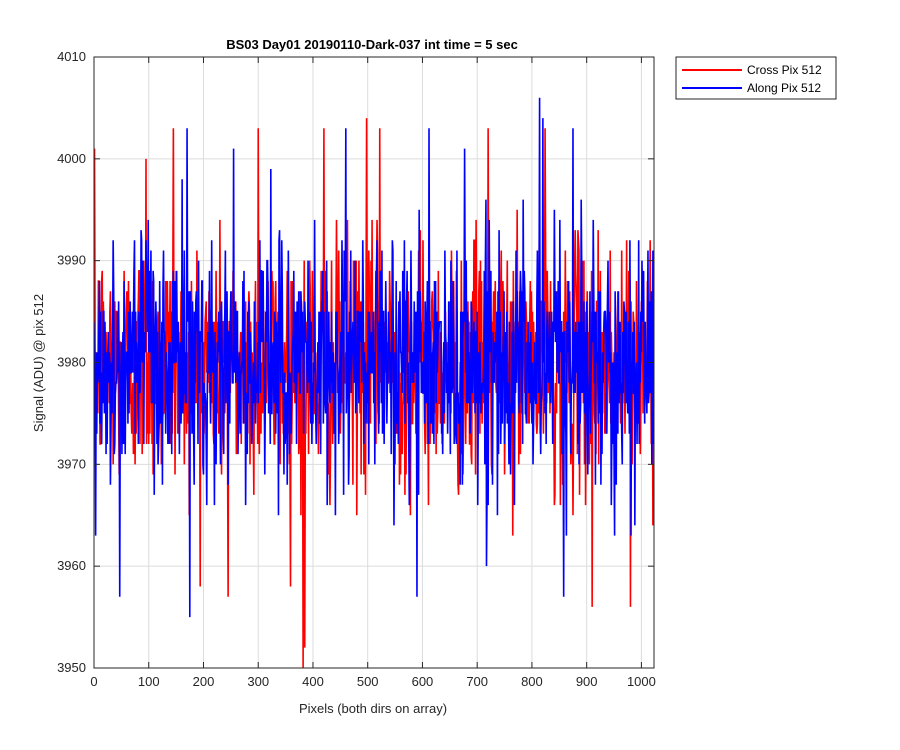  What do you see at coordinates (532, 681) in the screenshot?
I see `x-tick-label: 800` at bounding box center [532, 681].